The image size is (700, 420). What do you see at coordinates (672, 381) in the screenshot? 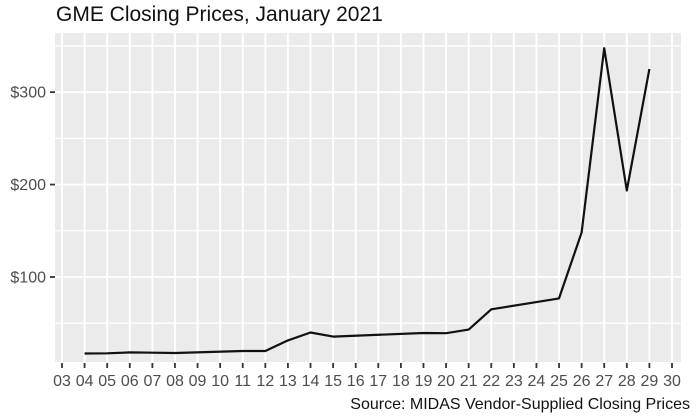
I see `x-axis-tick-label: 30` at bounding box center [672, 381].